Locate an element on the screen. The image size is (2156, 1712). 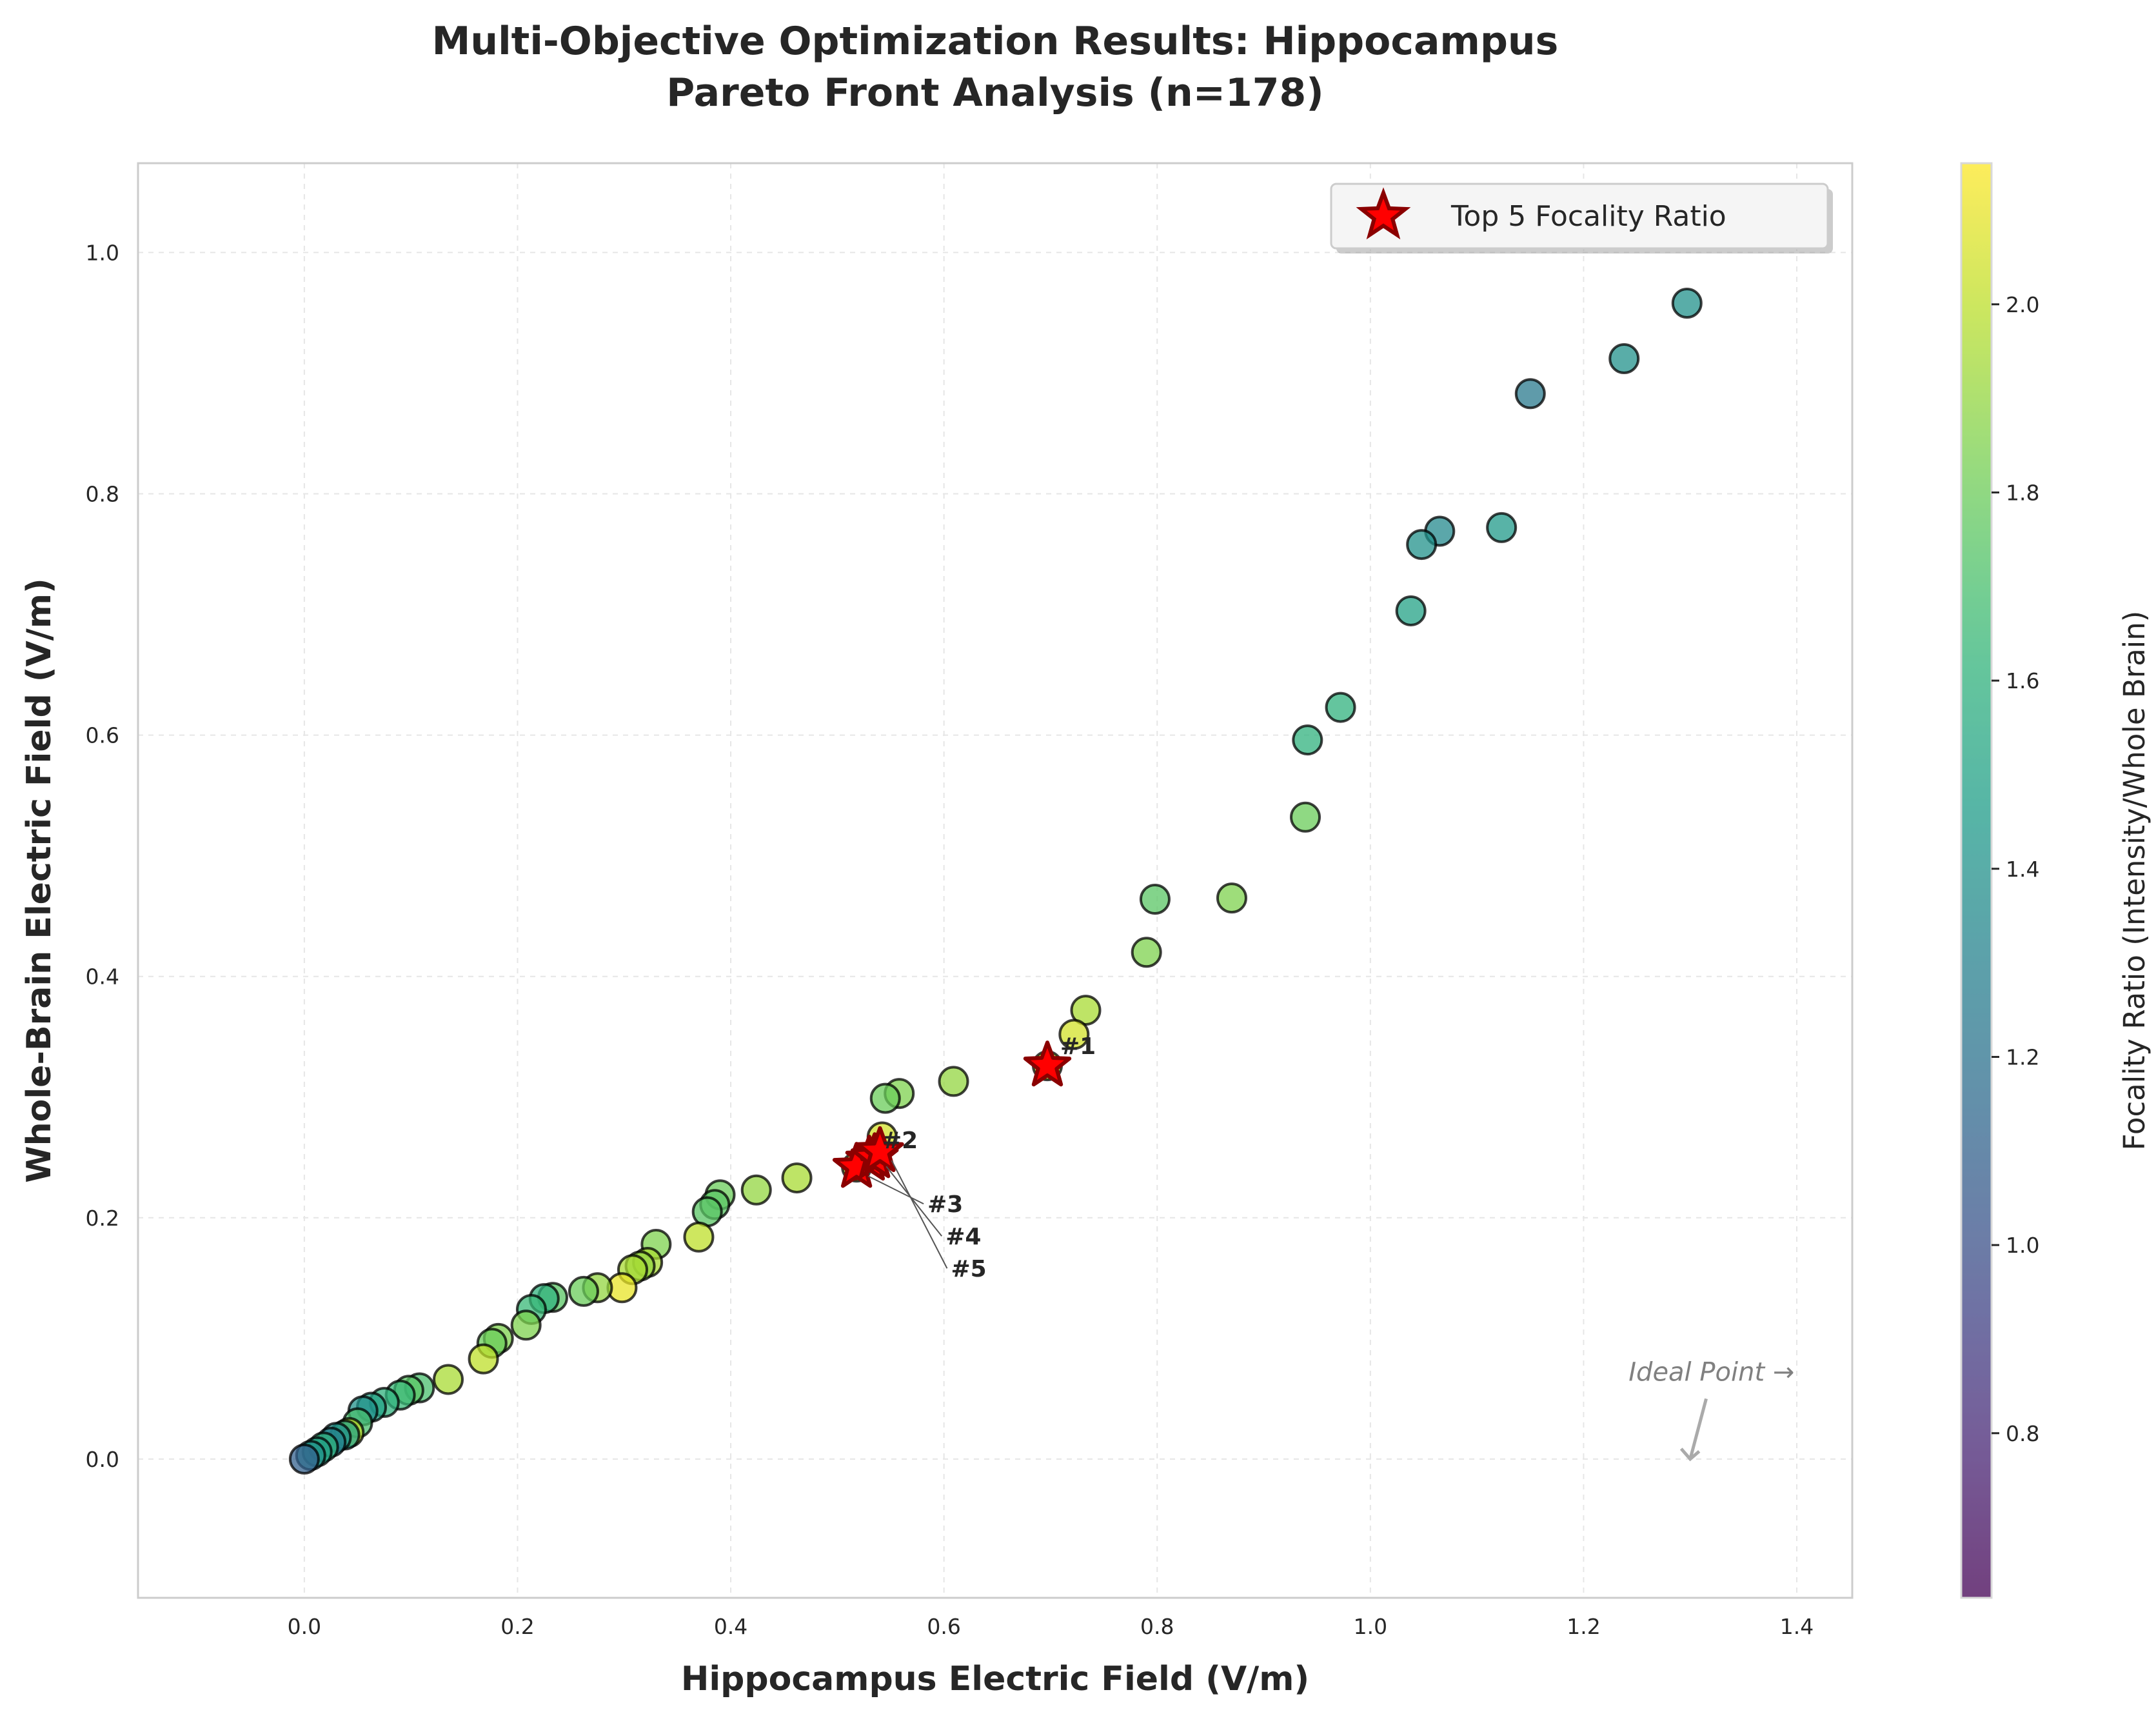
y-tick-label: 0.8 is located at coordinates (102, 494).